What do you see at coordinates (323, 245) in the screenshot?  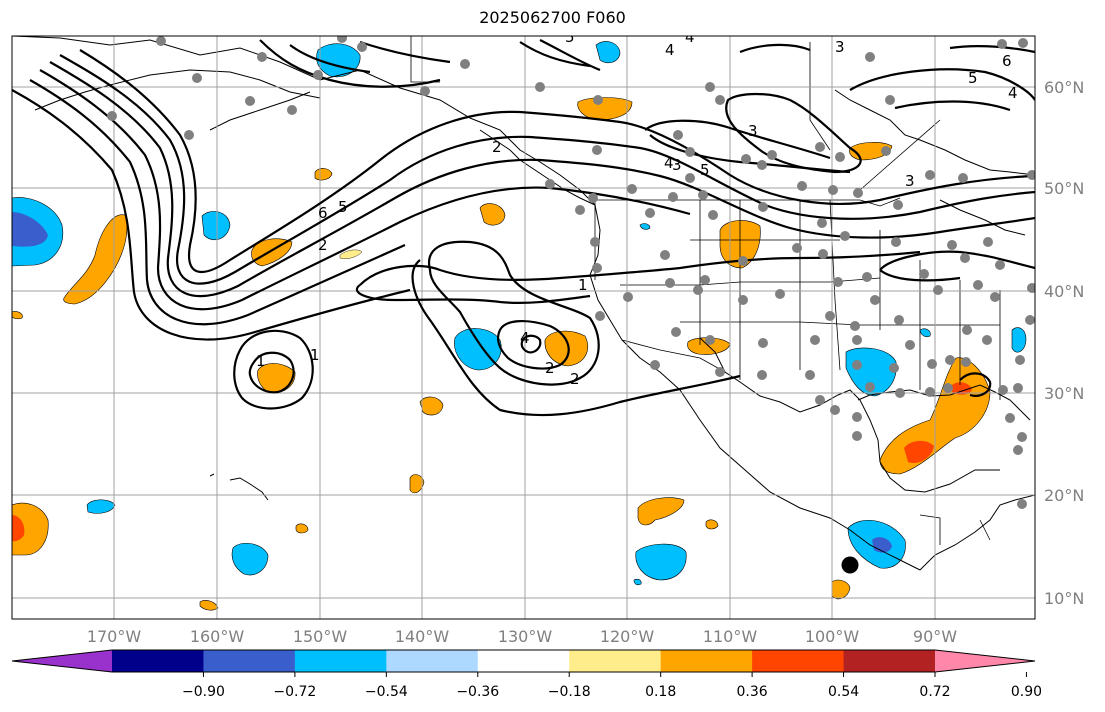 I see `contour-label-2: 2` at bounding box center [323, 245].